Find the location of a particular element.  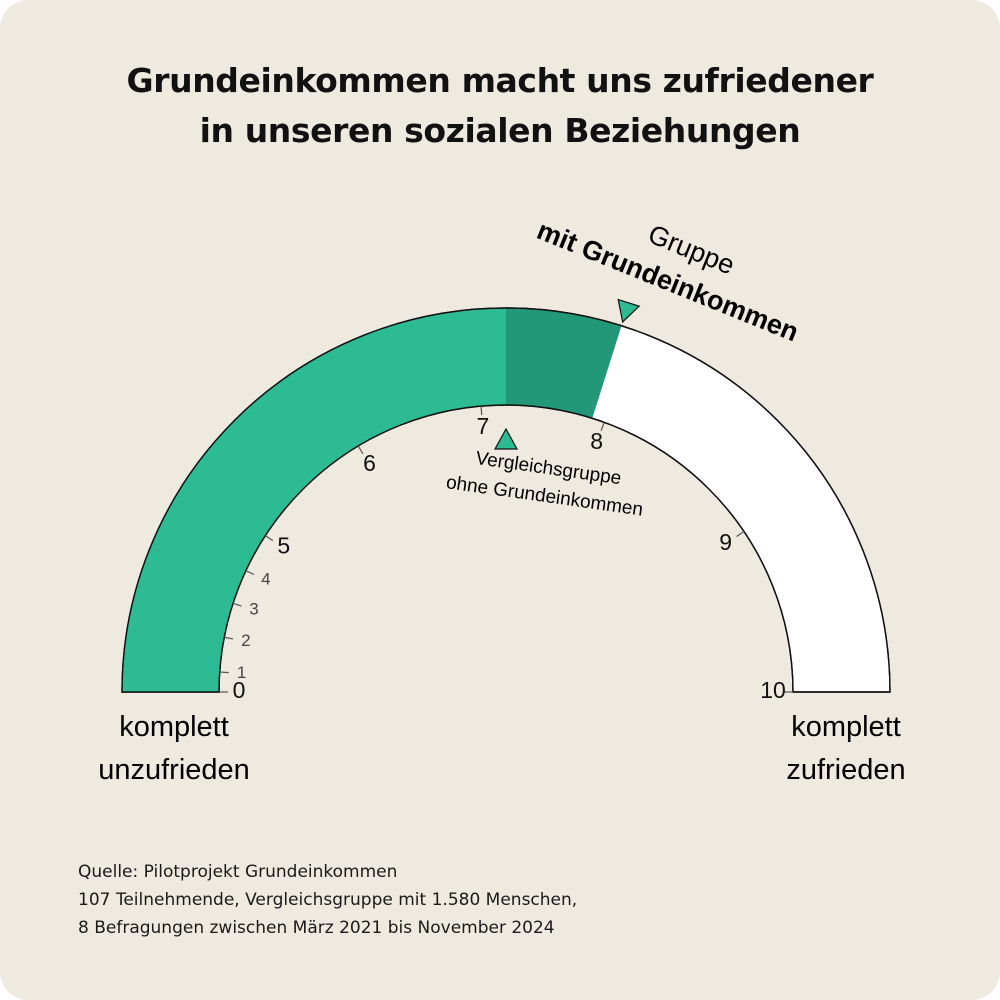

marker-layer is located at coordinates (567, 374).